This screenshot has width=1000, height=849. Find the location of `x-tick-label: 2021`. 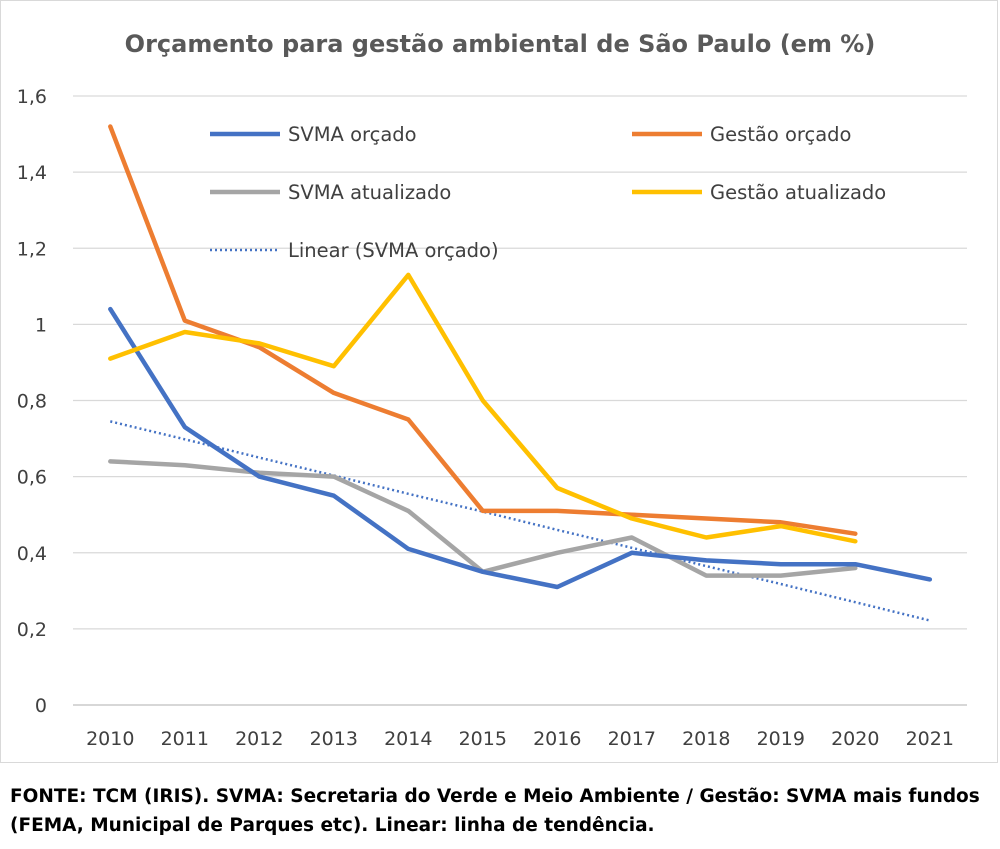

x-tick-label: 2021 is located at coordinates (930, 739).